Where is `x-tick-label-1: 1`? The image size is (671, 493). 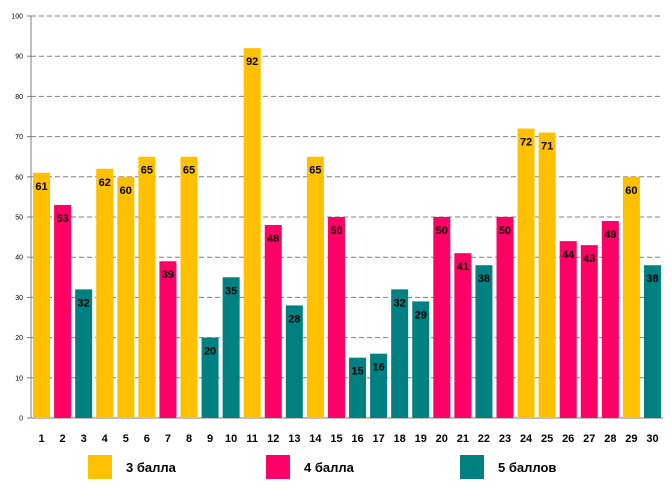 x-tick-label-1: 1 is located at coordinates (41, 439).